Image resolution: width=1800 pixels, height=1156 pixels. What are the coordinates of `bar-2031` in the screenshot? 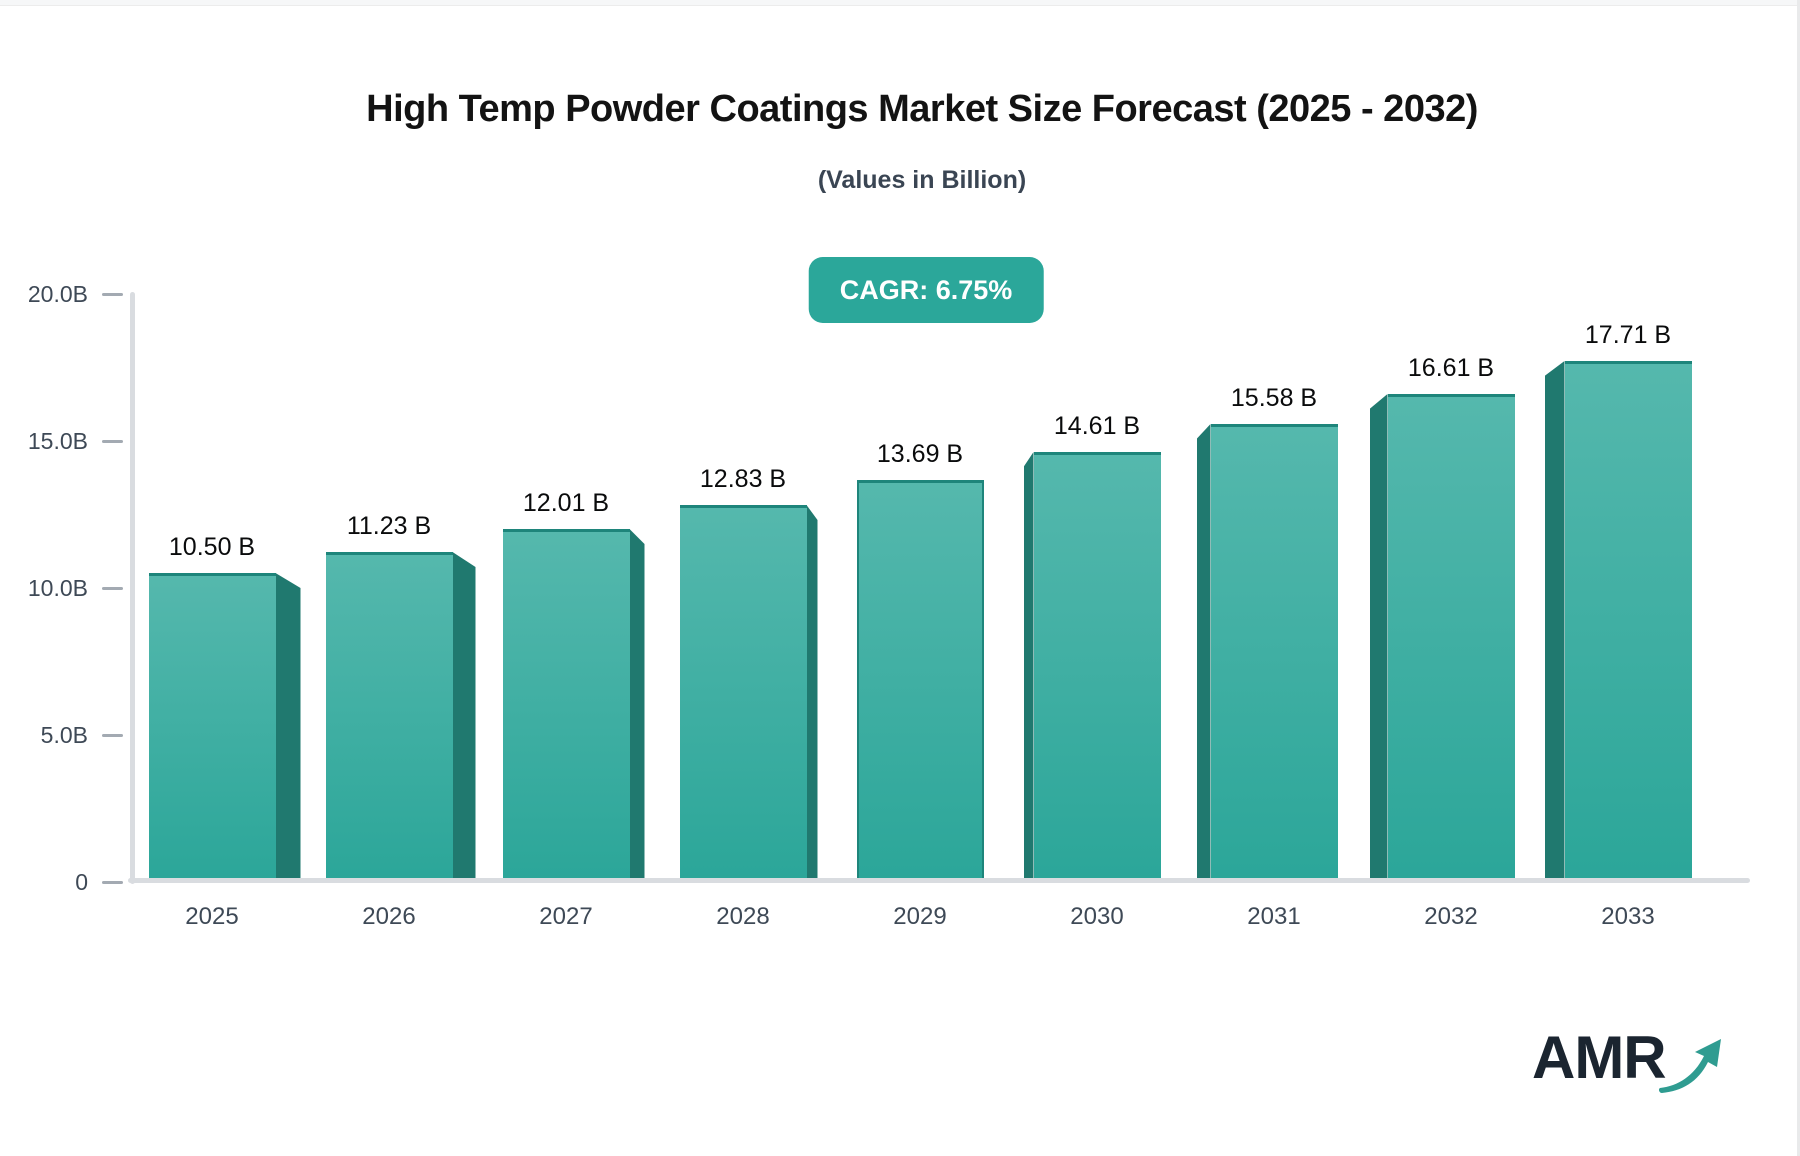 It's located at (1267, 653).